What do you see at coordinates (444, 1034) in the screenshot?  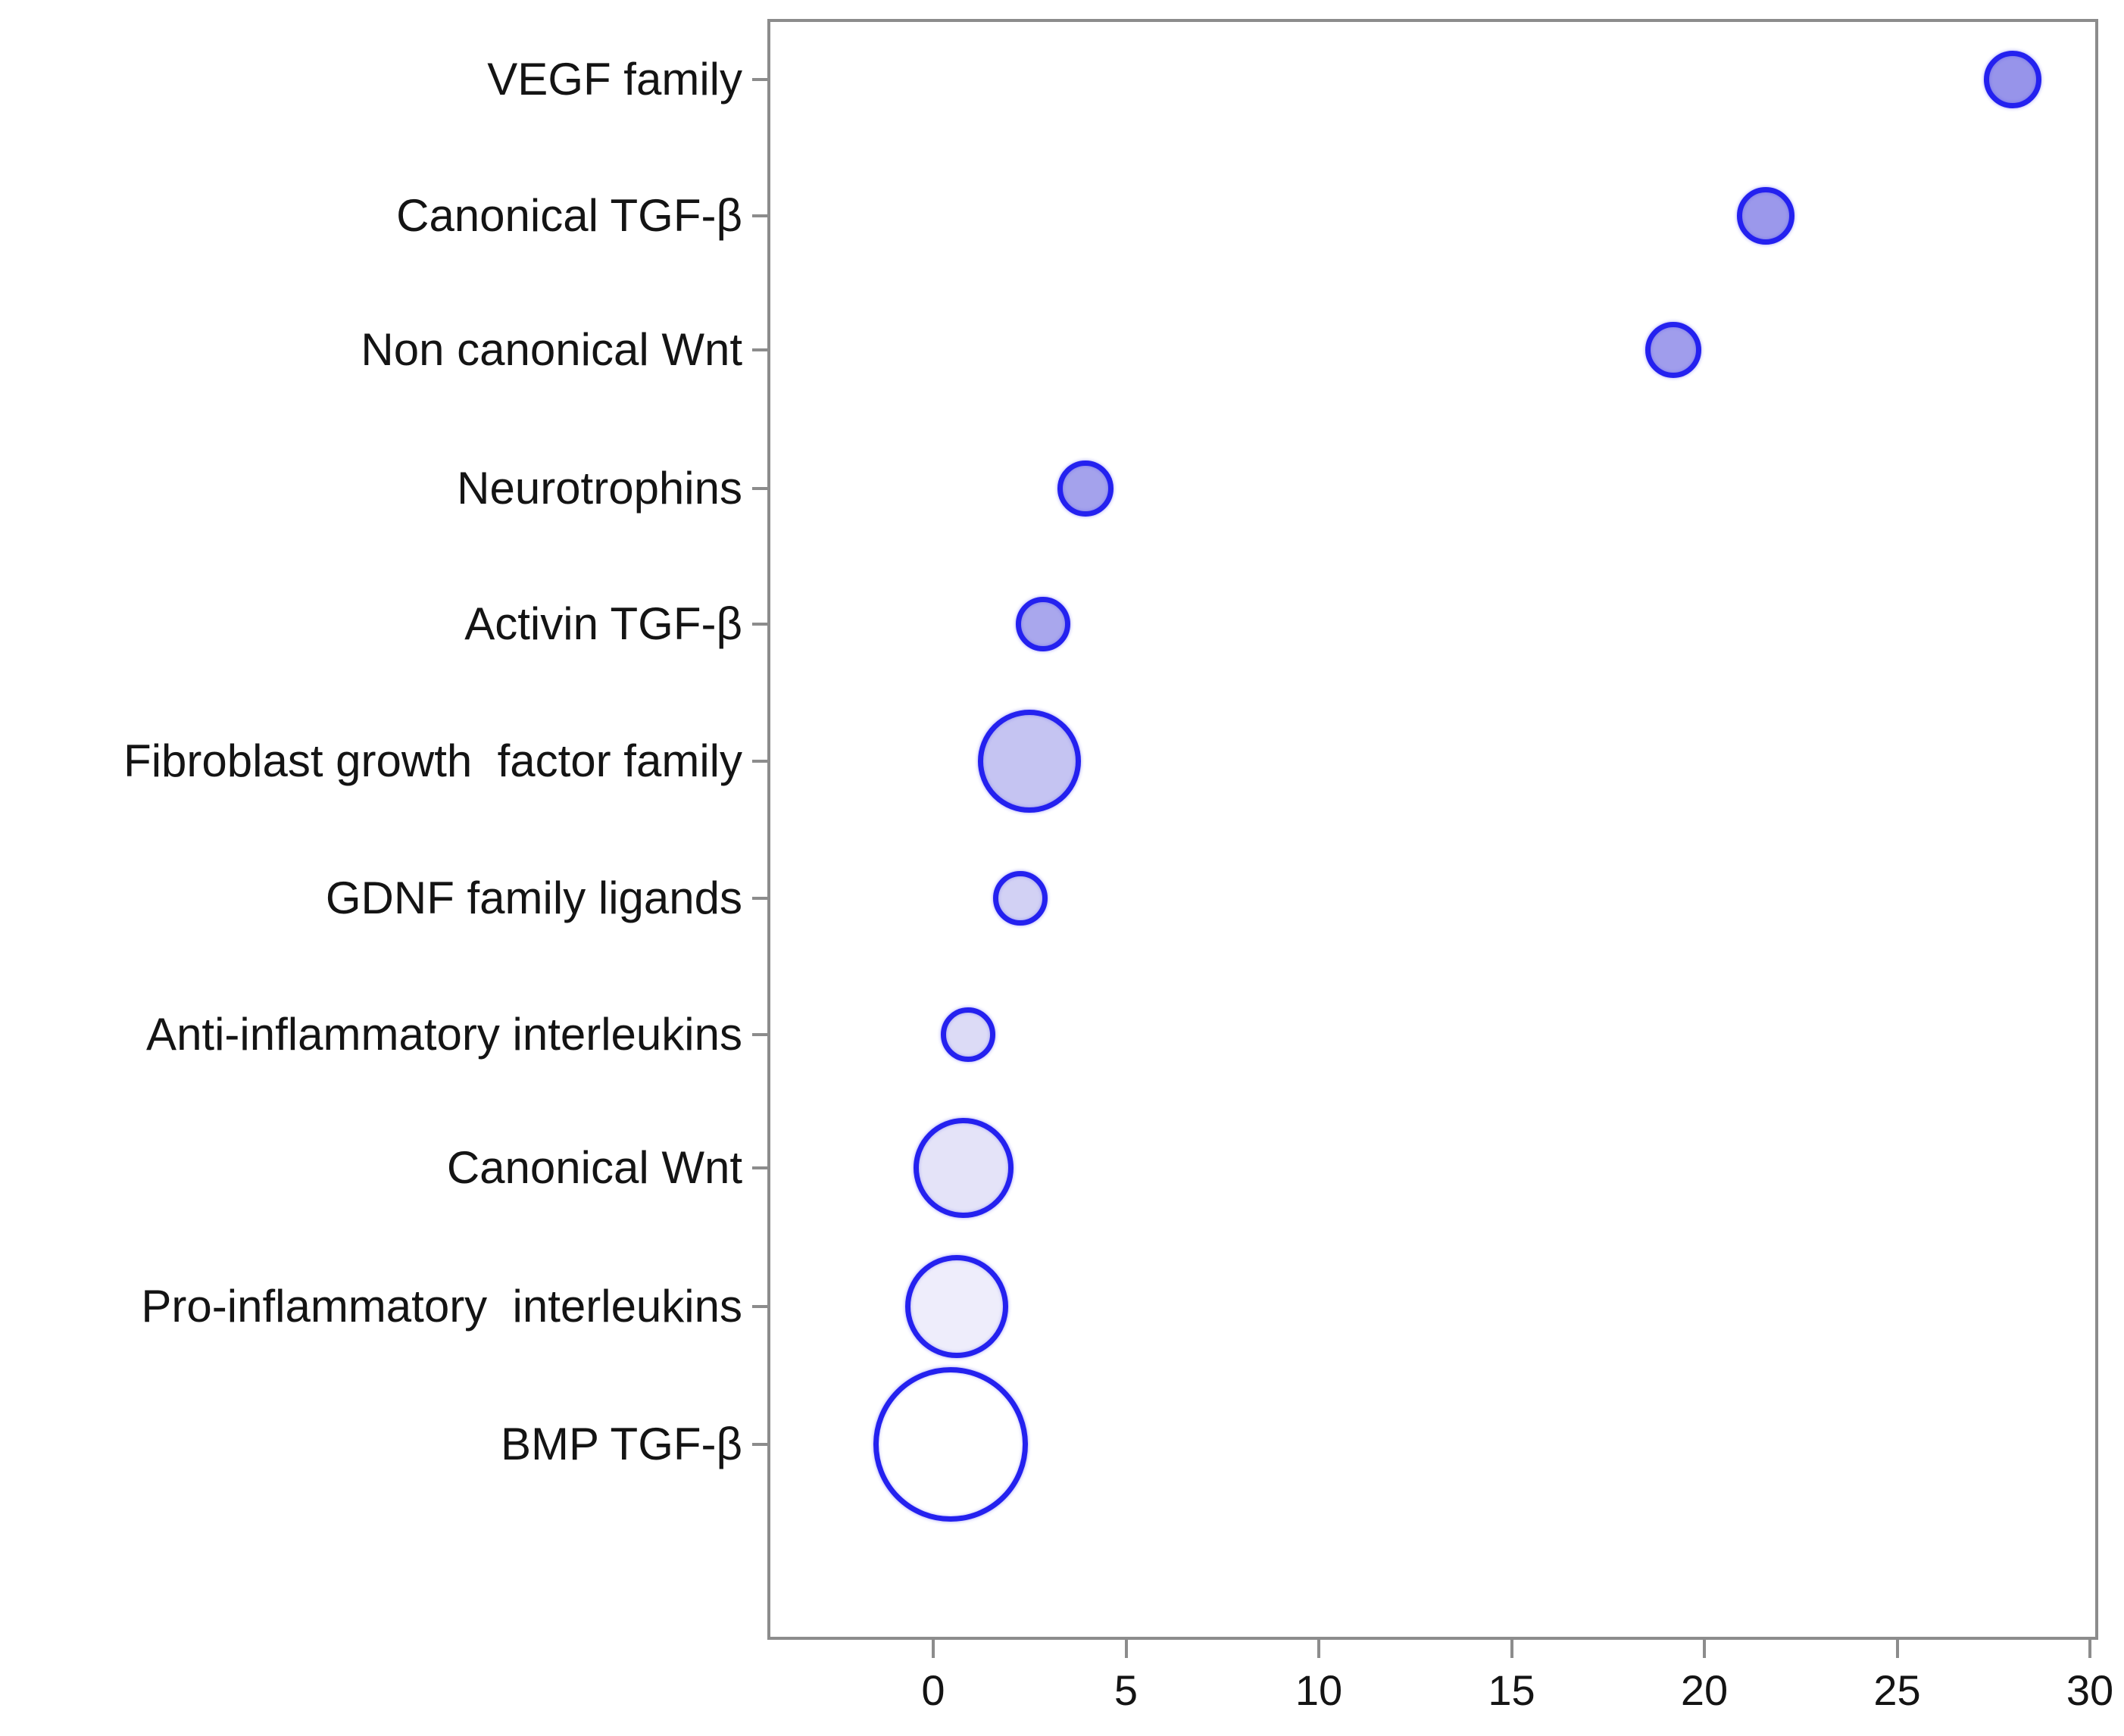 I see `category-label: Anti-inflammatory interleukins` at bounding box center [444, 1034].